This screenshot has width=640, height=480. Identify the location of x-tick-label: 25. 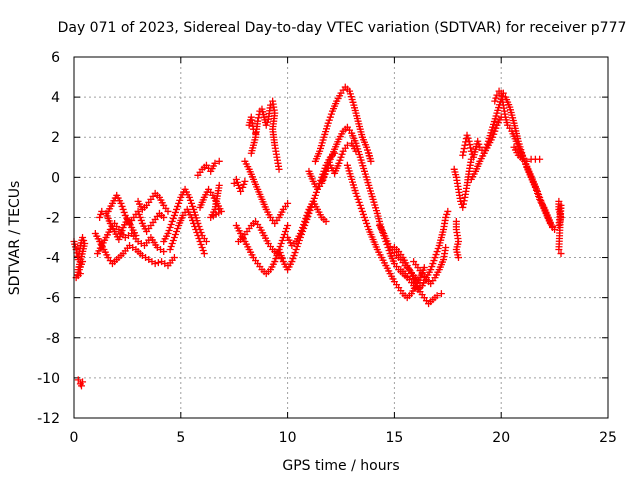
(608, 438).